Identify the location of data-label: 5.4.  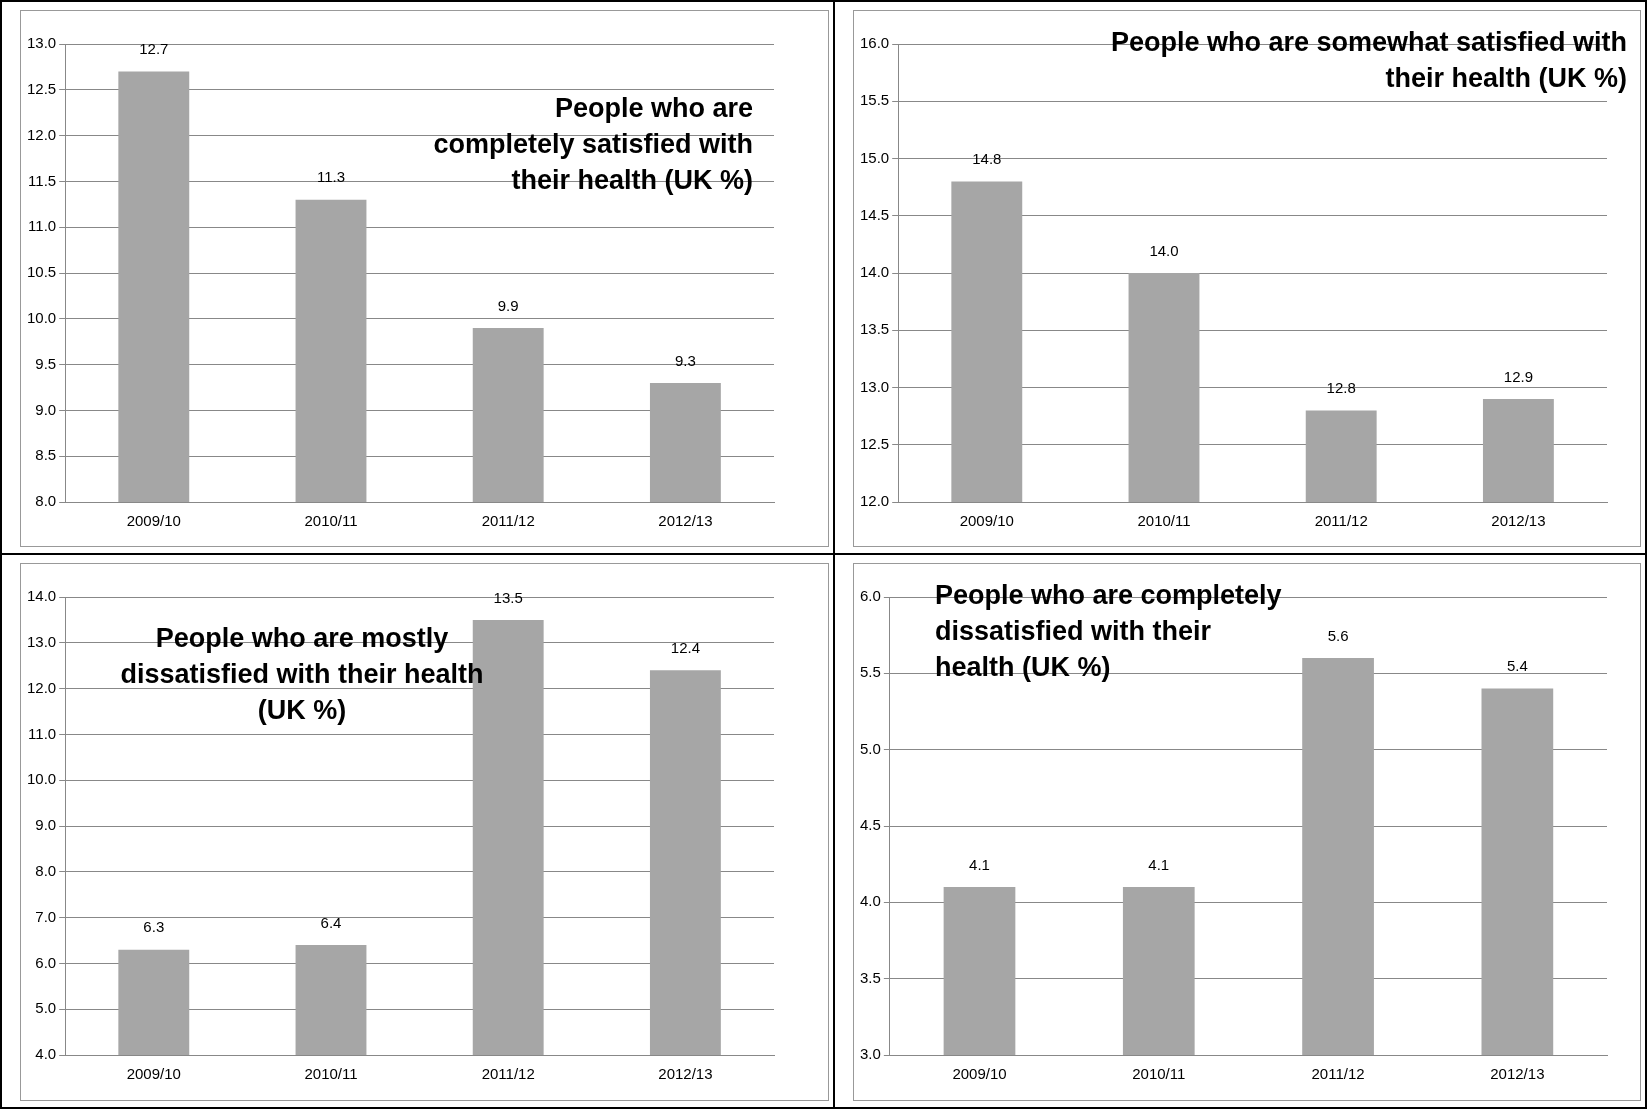
(1517, 666).